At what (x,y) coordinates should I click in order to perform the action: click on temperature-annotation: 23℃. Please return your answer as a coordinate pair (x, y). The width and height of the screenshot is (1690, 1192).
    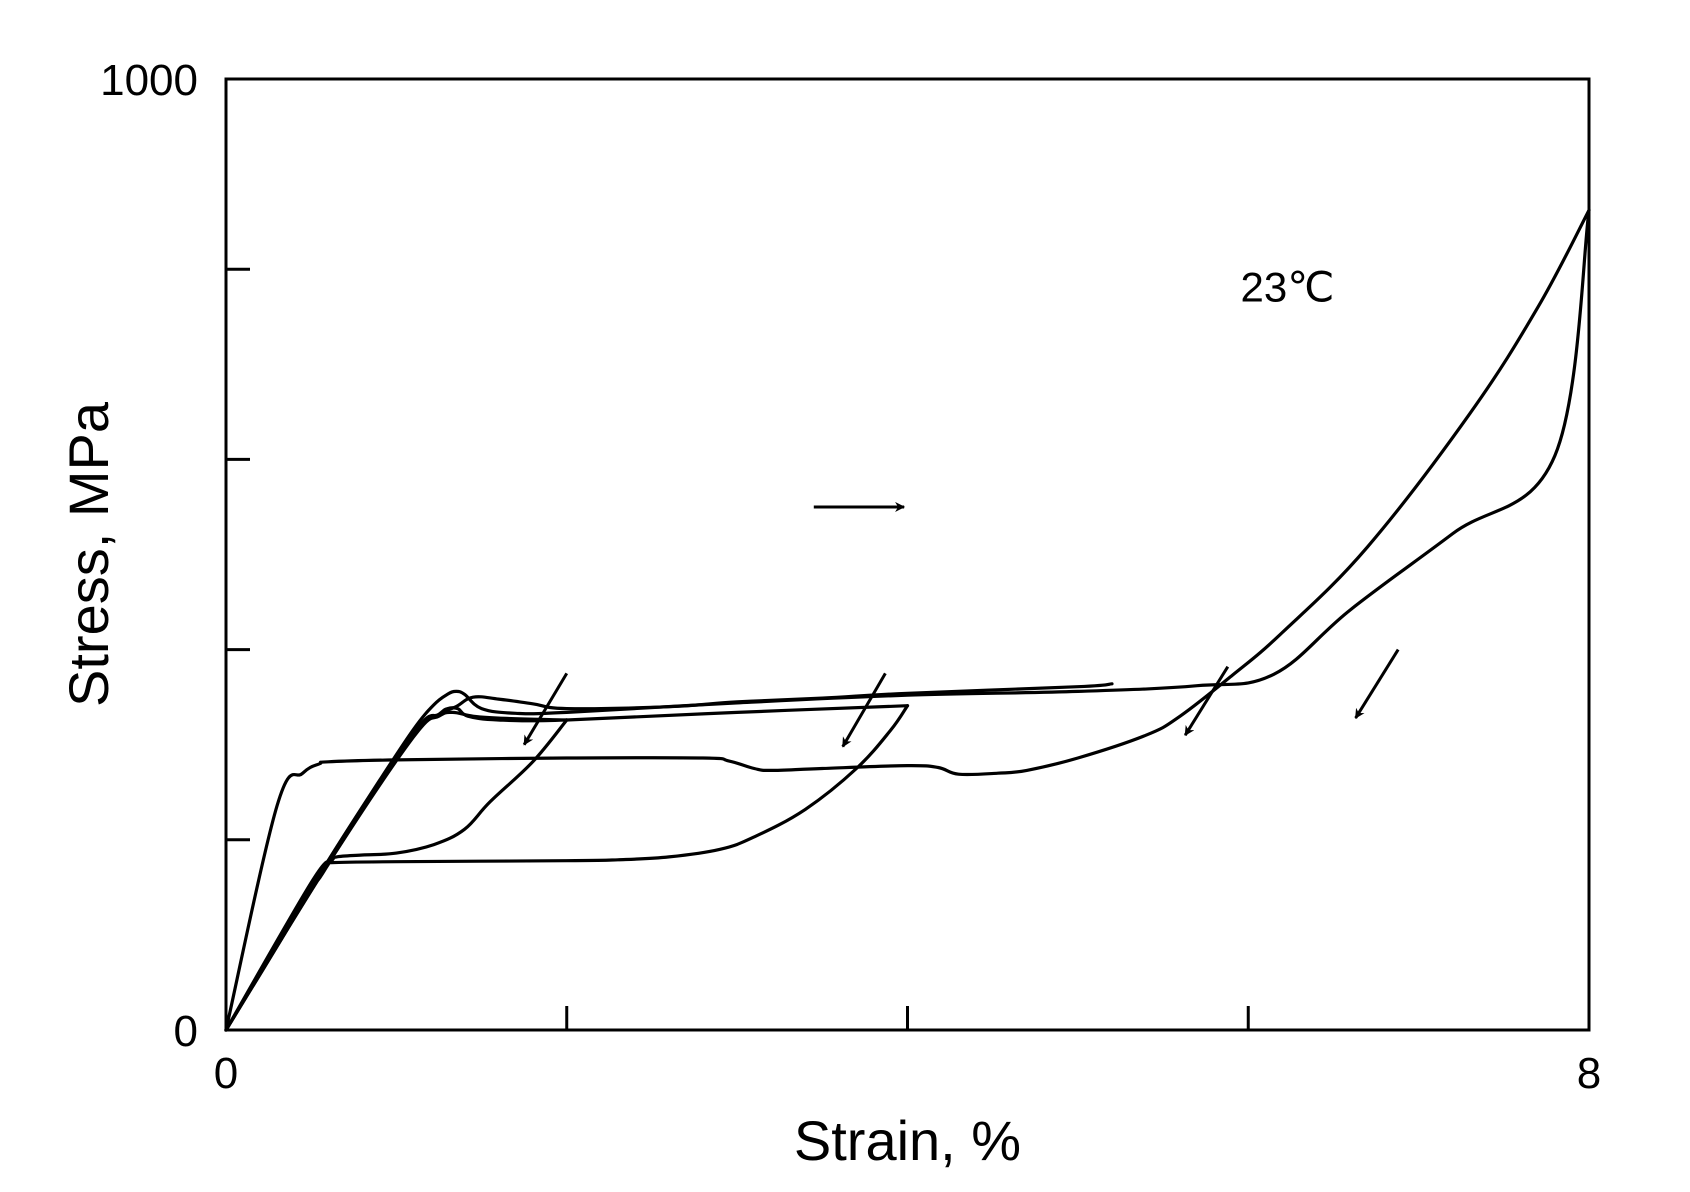
    Looking at the image, I should click on (1287, 287).